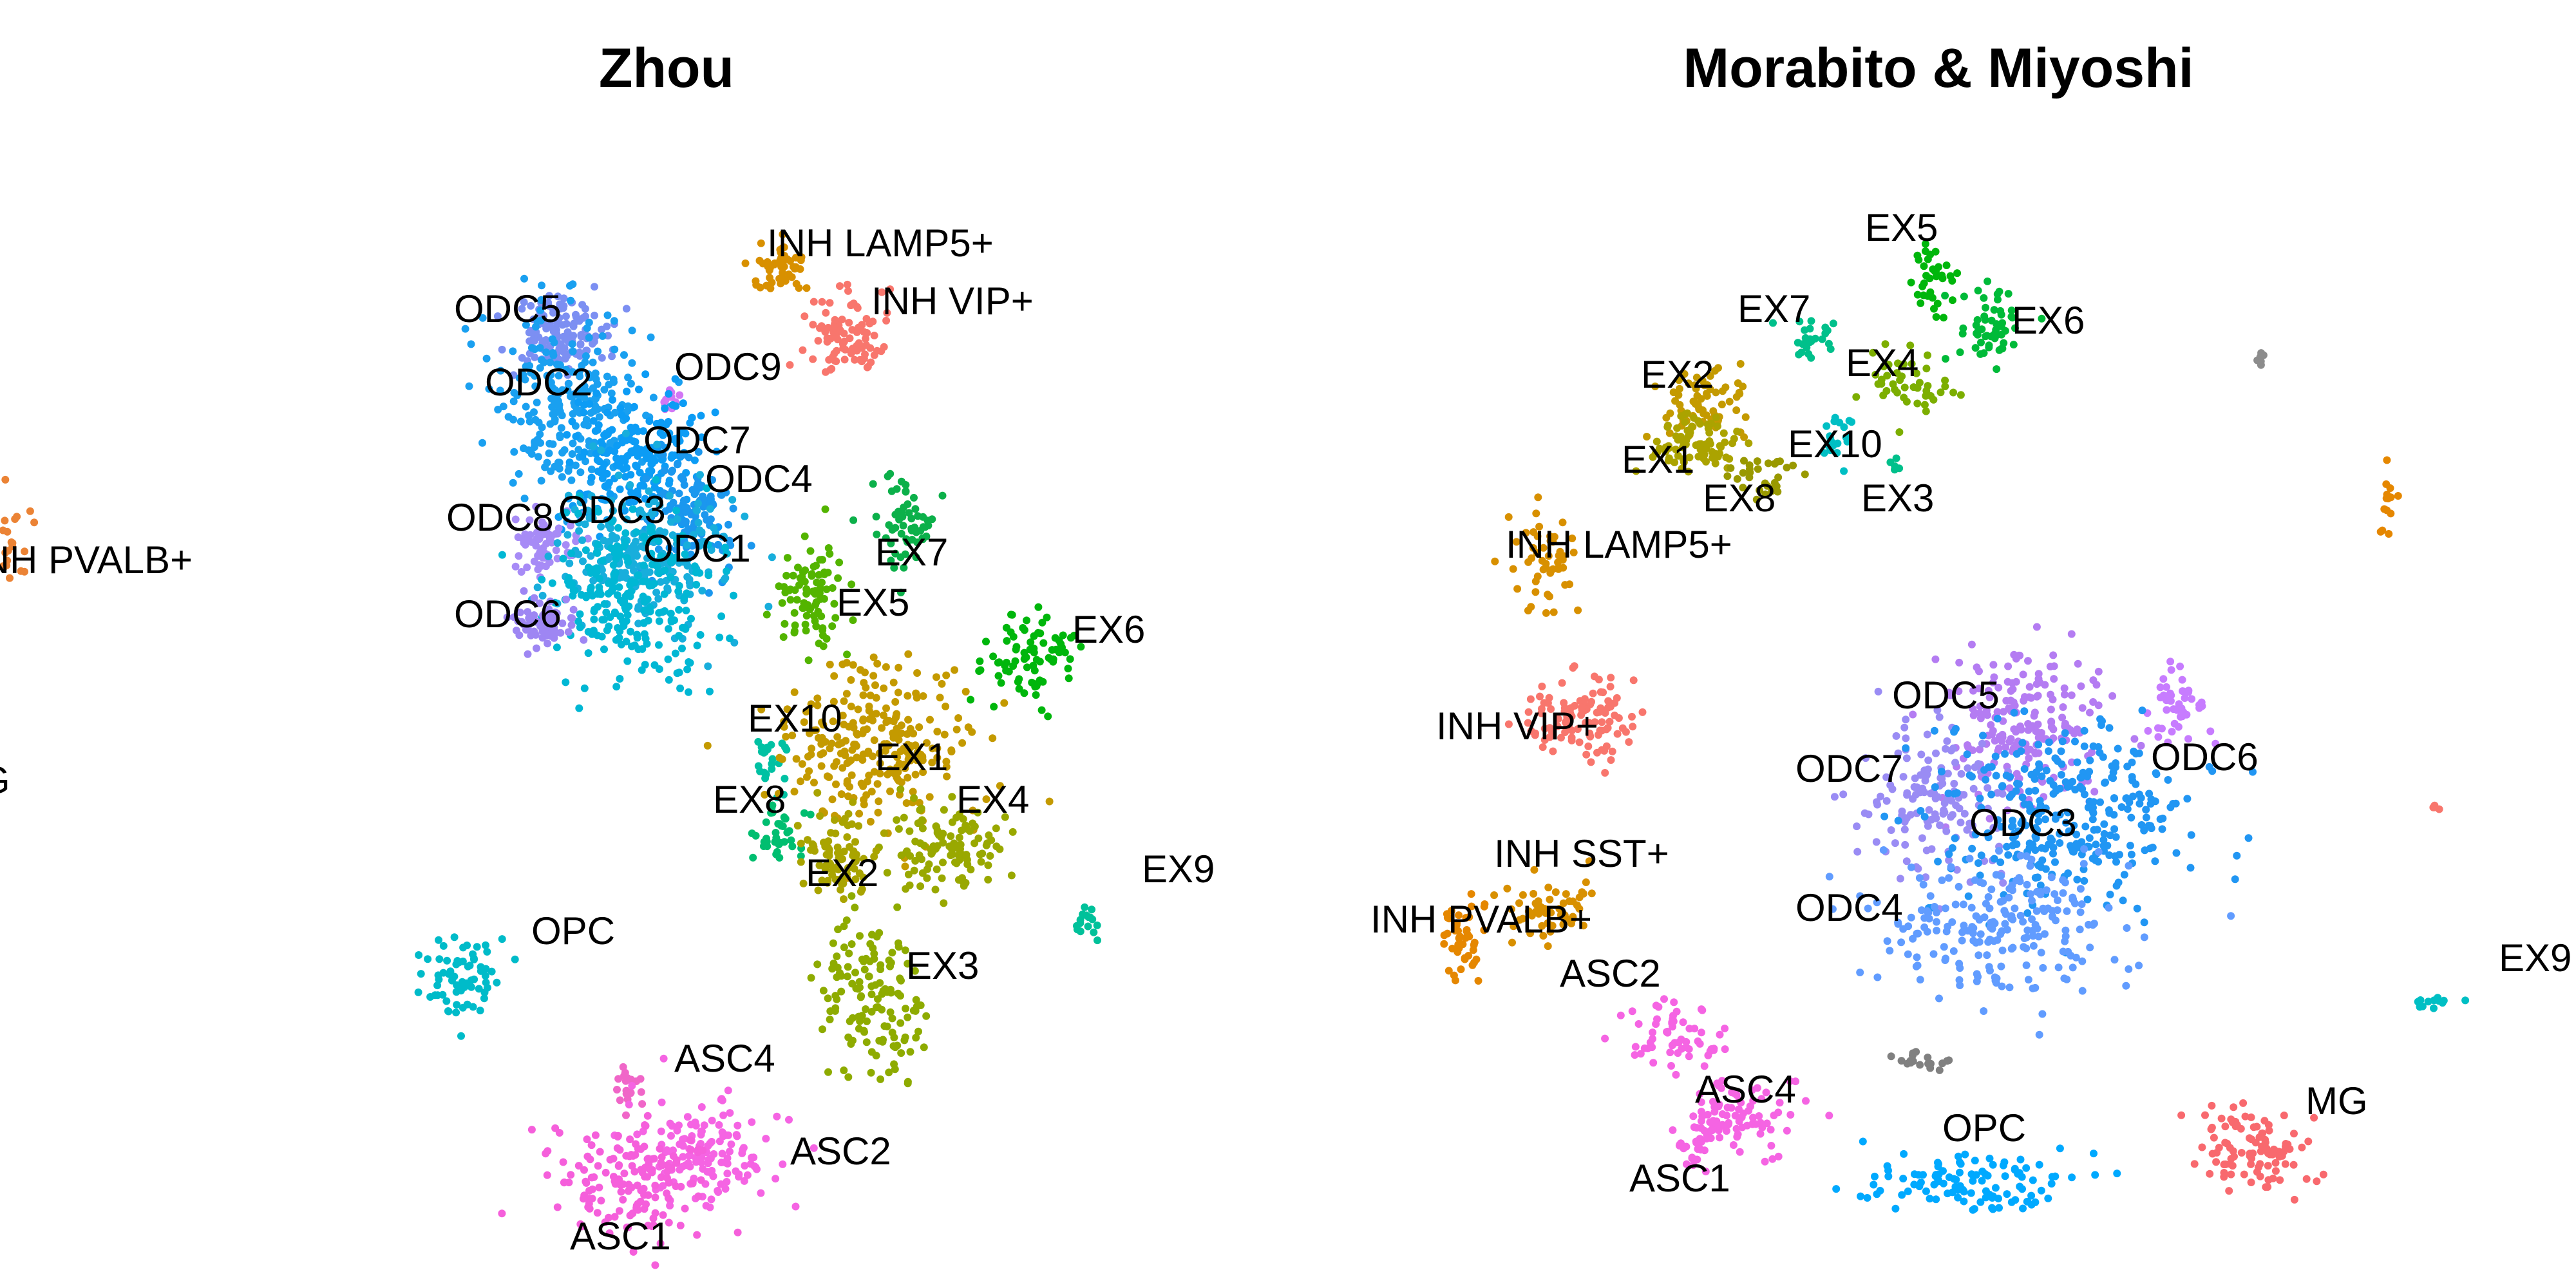  I want to click on cluster-inh-pvalb-points, so click(1465, 938).